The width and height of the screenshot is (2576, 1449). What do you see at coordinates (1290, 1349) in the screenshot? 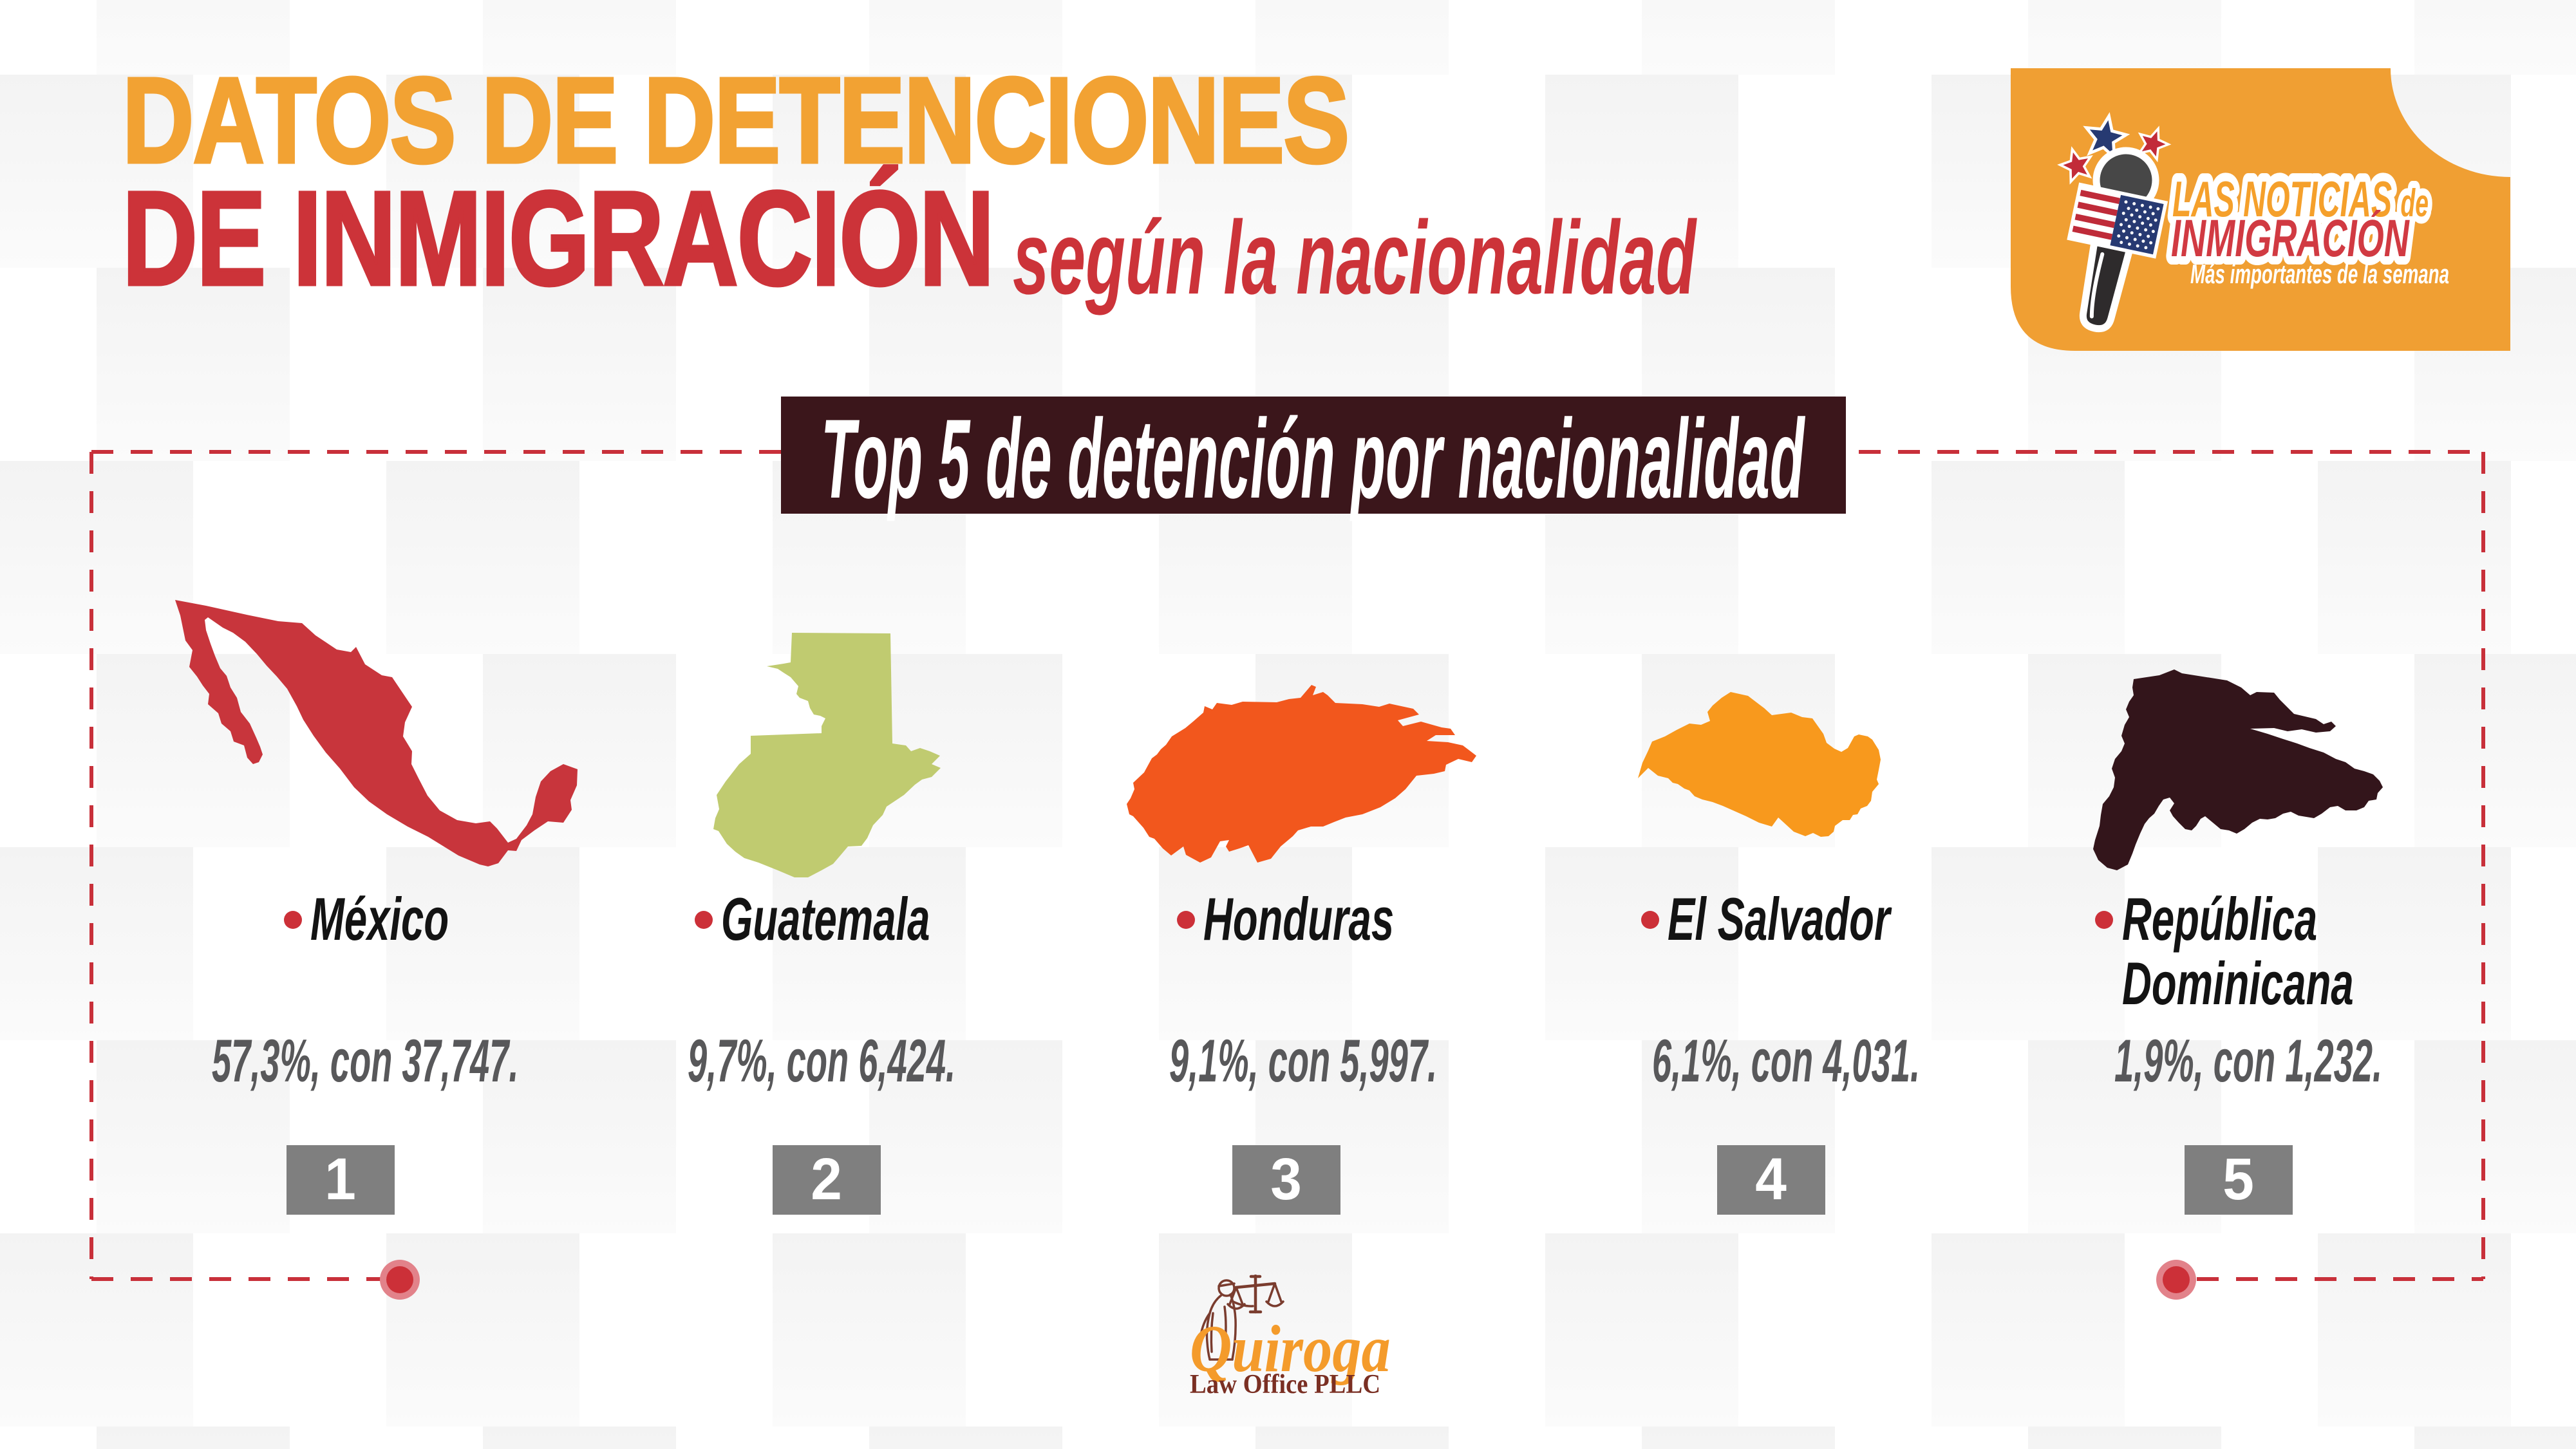
I see `svg-text: Quiroga` at bounding box center [1290, 1349].